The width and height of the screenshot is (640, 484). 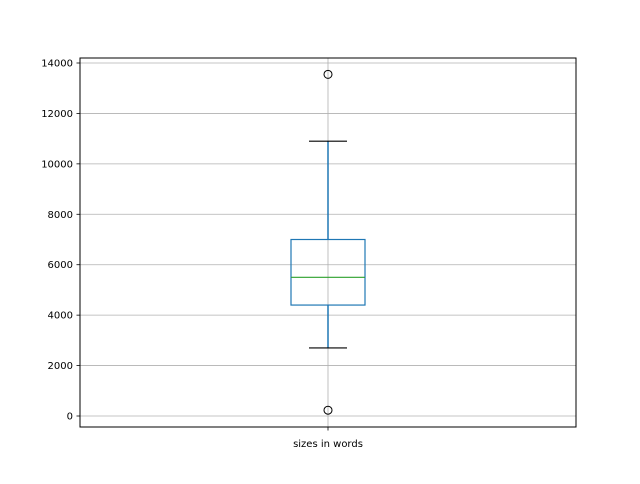 What do you see at coordinates (57, 64) in the screenshot?
I see `y-tick-label: 14000` at bounding box center [57, 64].